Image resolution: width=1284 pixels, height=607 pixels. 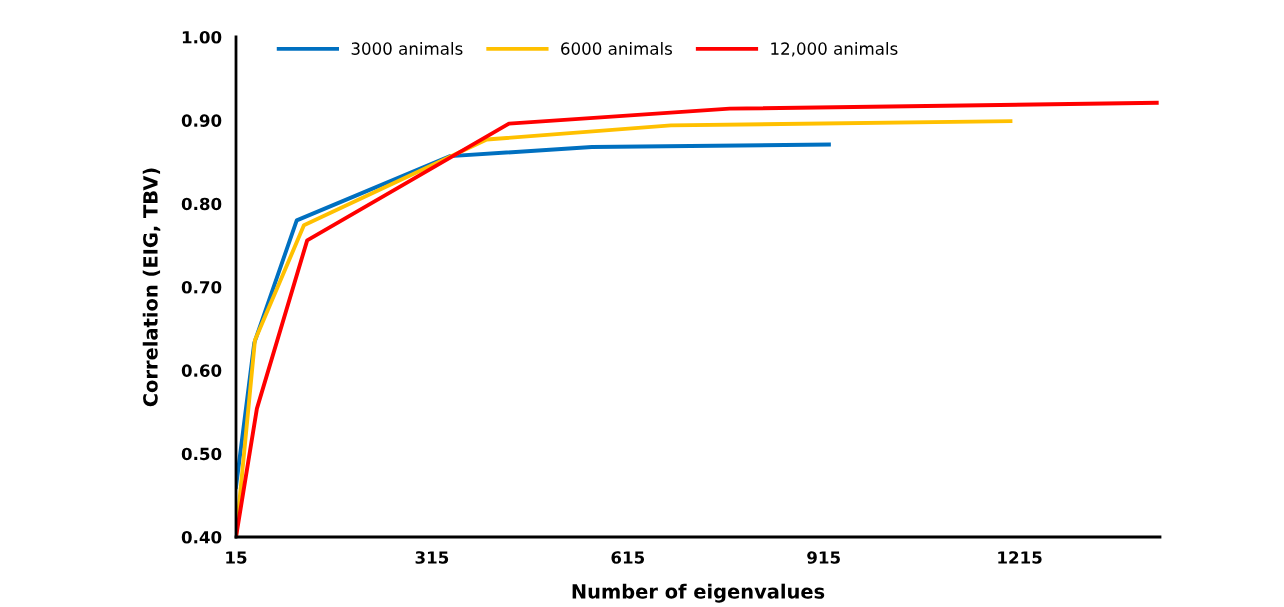 What do you see at coordinates (628, 557) in the screenshot?
I see `x-tick-label: 615` at bounding box center [628, 557].